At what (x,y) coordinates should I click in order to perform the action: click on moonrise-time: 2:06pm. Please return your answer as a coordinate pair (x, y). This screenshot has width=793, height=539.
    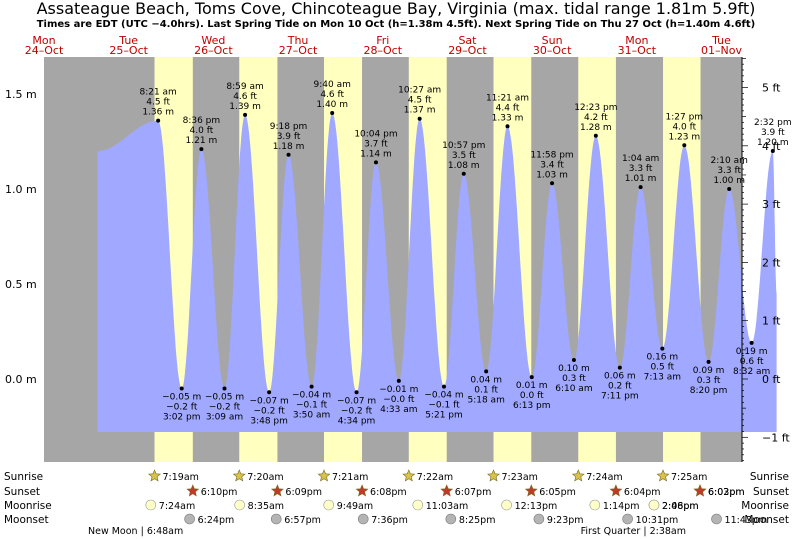
    Looking at the image, I should click on (680, 506).